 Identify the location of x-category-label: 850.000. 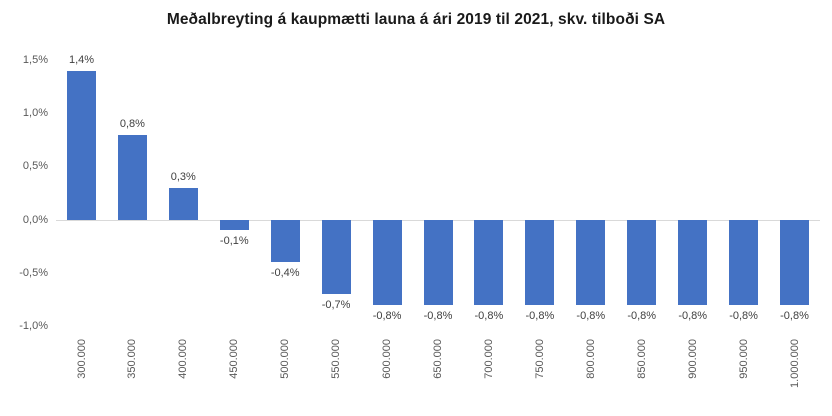
(641, 359).